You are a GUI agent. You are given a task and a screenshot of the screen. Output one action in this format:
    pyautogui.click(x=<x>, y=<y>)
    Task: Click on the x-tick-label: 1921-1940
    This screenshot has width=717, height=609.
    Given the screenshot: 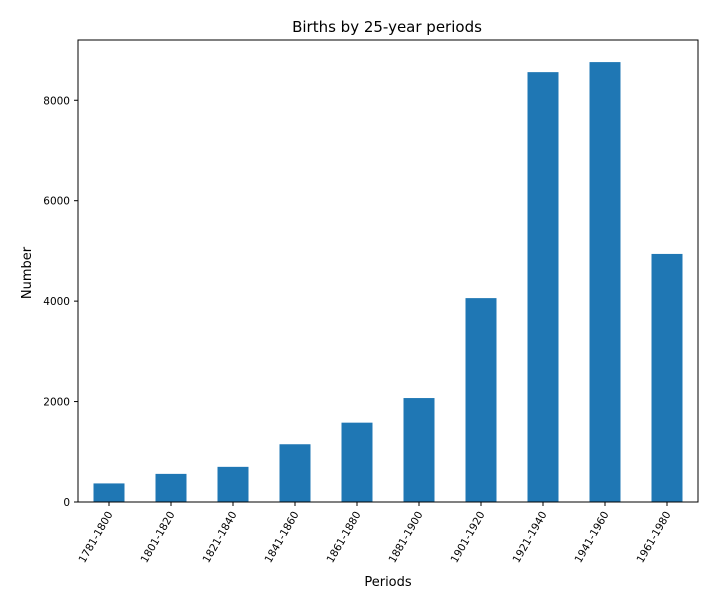 What is the action you would take?
    pyautogui.click(x=530, y=538)
    